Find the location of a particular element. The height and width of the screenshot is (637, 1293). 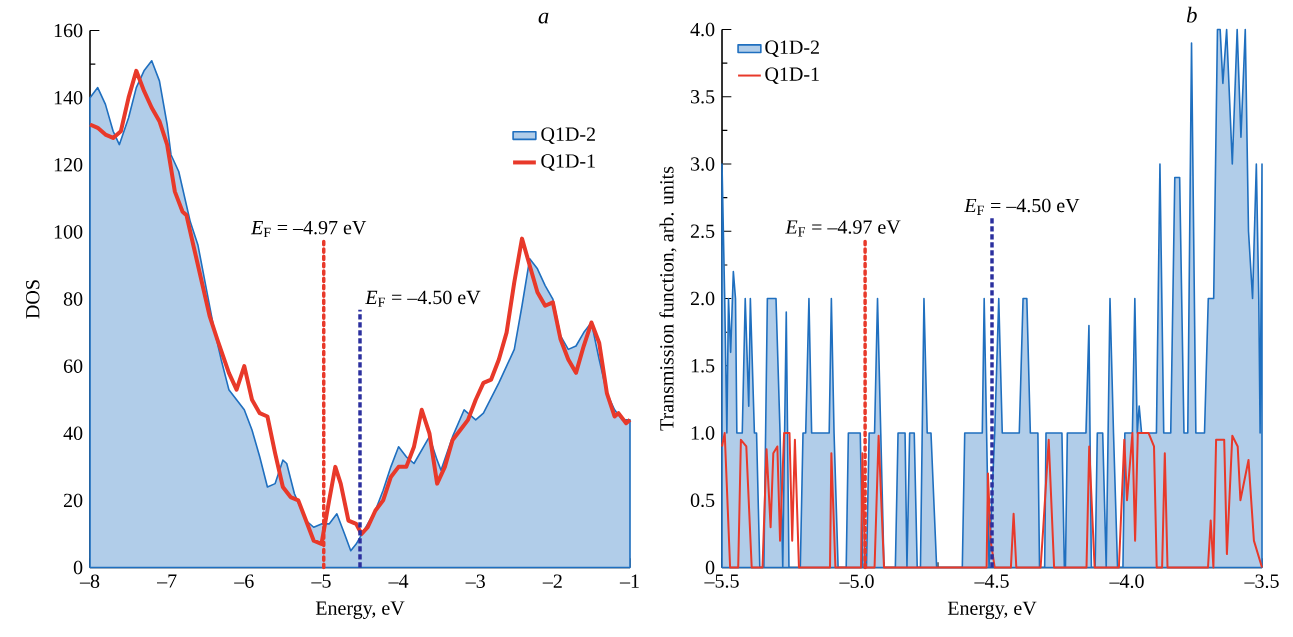

x-tick-label: –3.5 is located at coordinates (1261, 581).